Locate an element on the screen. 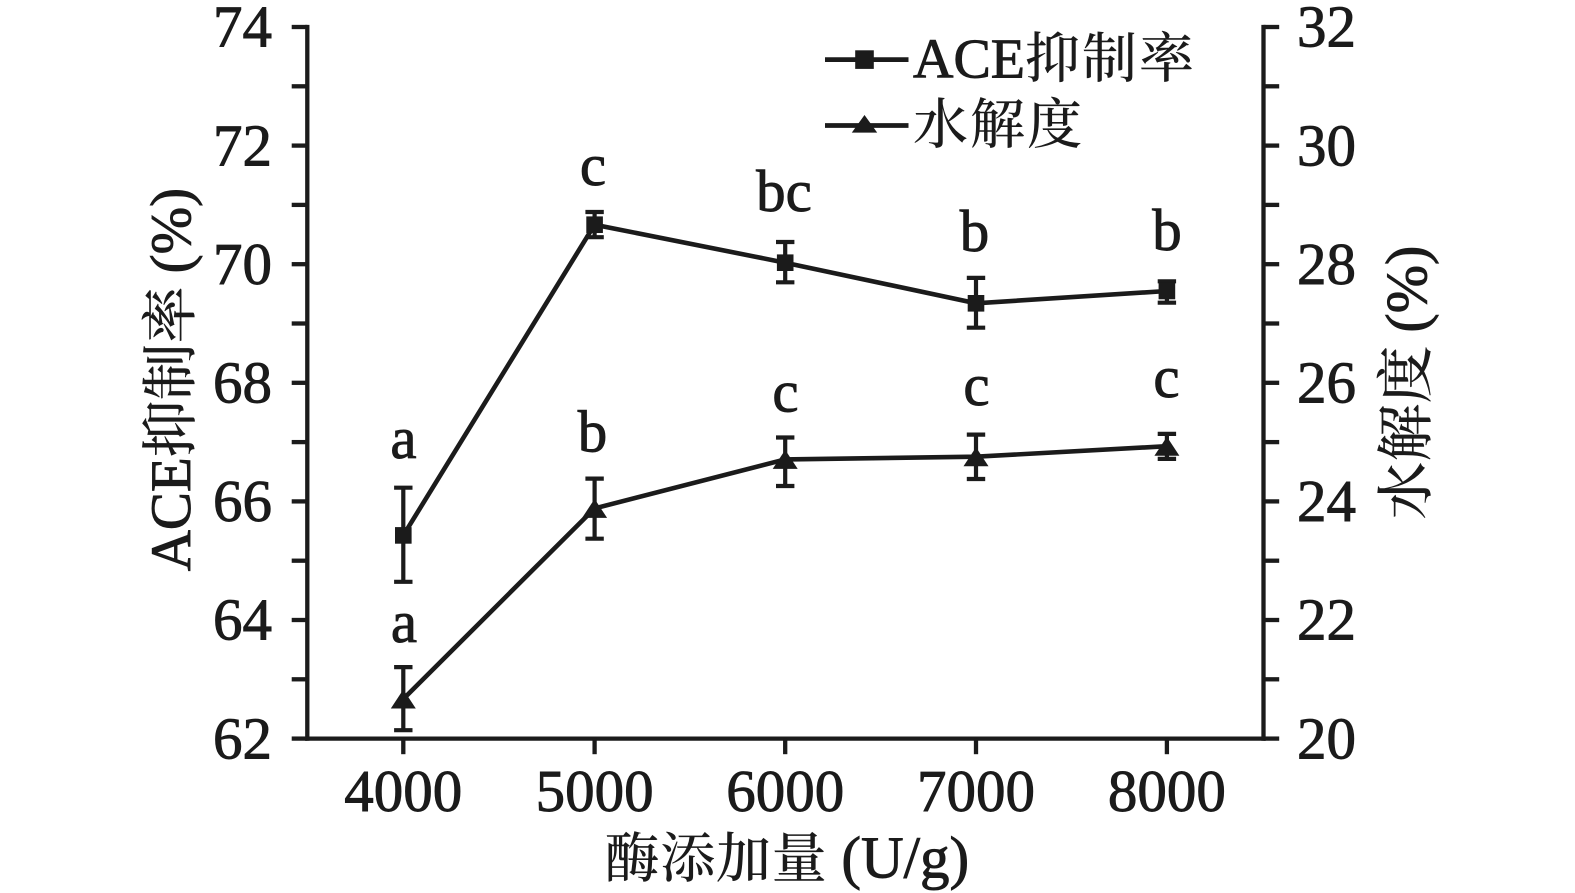  svg-text: 4000 is located at coordinates (403, 791).